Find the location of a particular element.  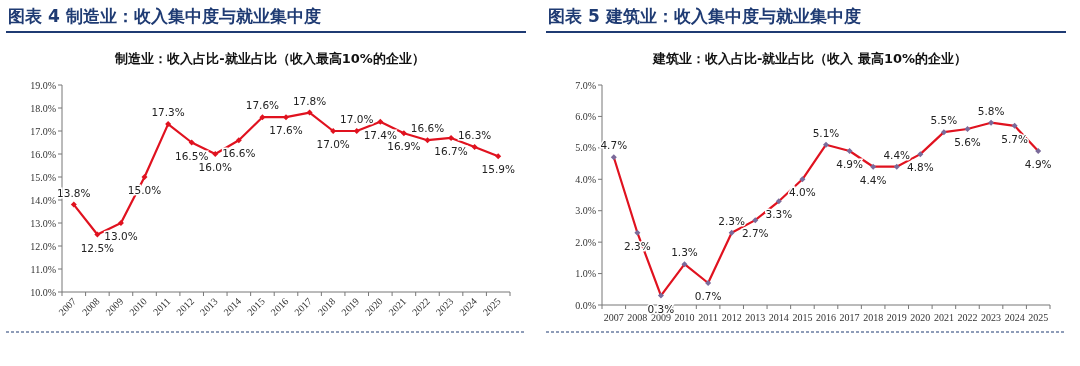

y-tick-label: 3.0% is located at coordinates (585, 211).